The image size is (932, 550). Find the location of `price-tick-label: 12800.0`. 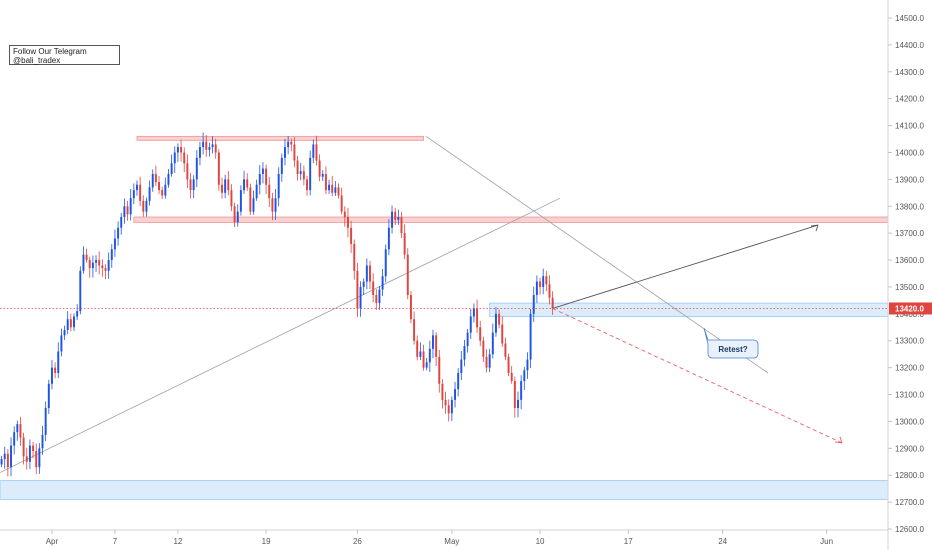

price-tick-label: 12800.0 is located at coordinates (909, 475).